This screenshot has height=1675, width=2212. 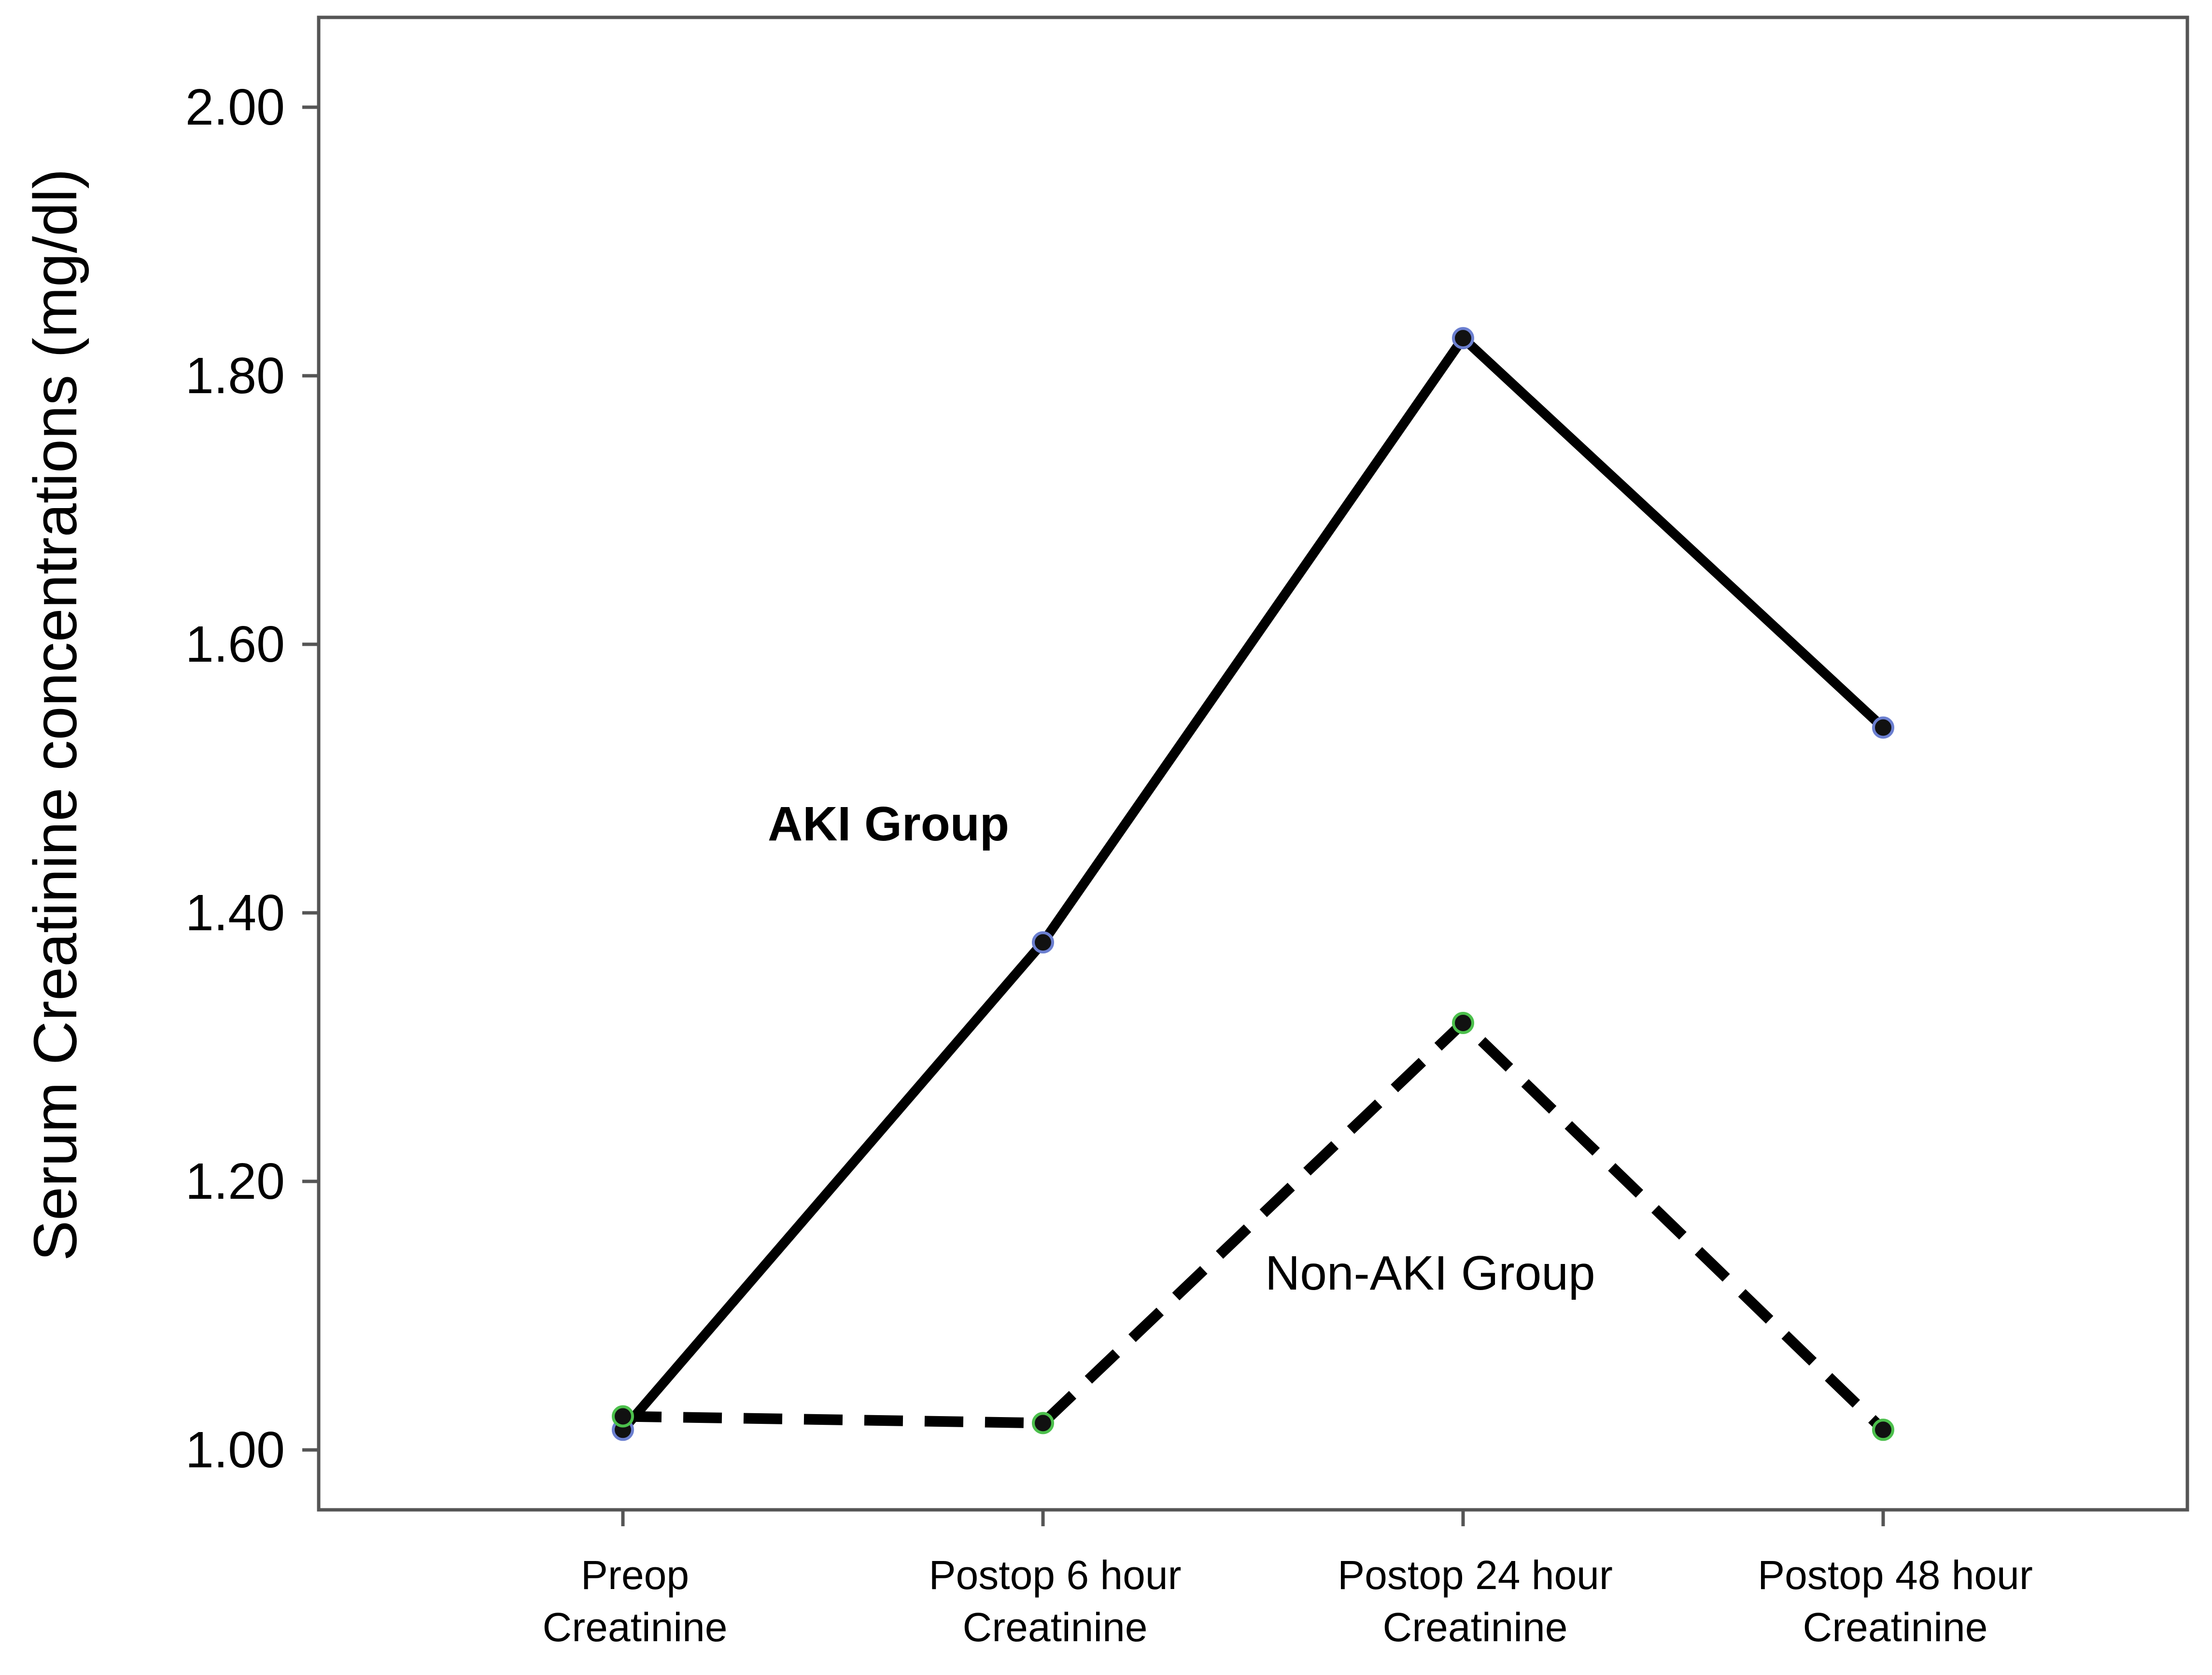 What do you see at coordinates (235, 644) in the screenshot?
I see `y-tick-label: 1.60` at bounding box center [235, 644].